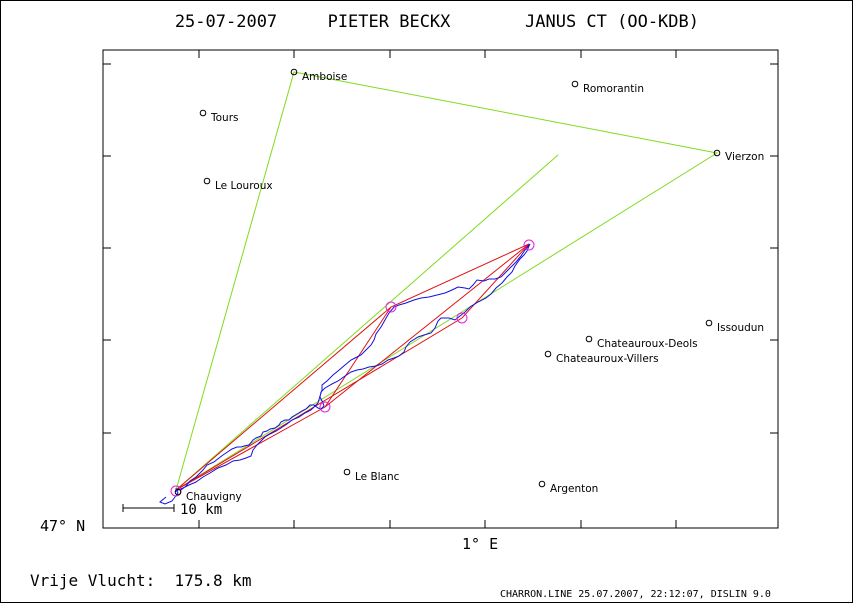  What do you see at coordinates (647, 344) in the screenshot?
I see `svg-text: Chateauroux-Deols` at bounding box center [647, 344].